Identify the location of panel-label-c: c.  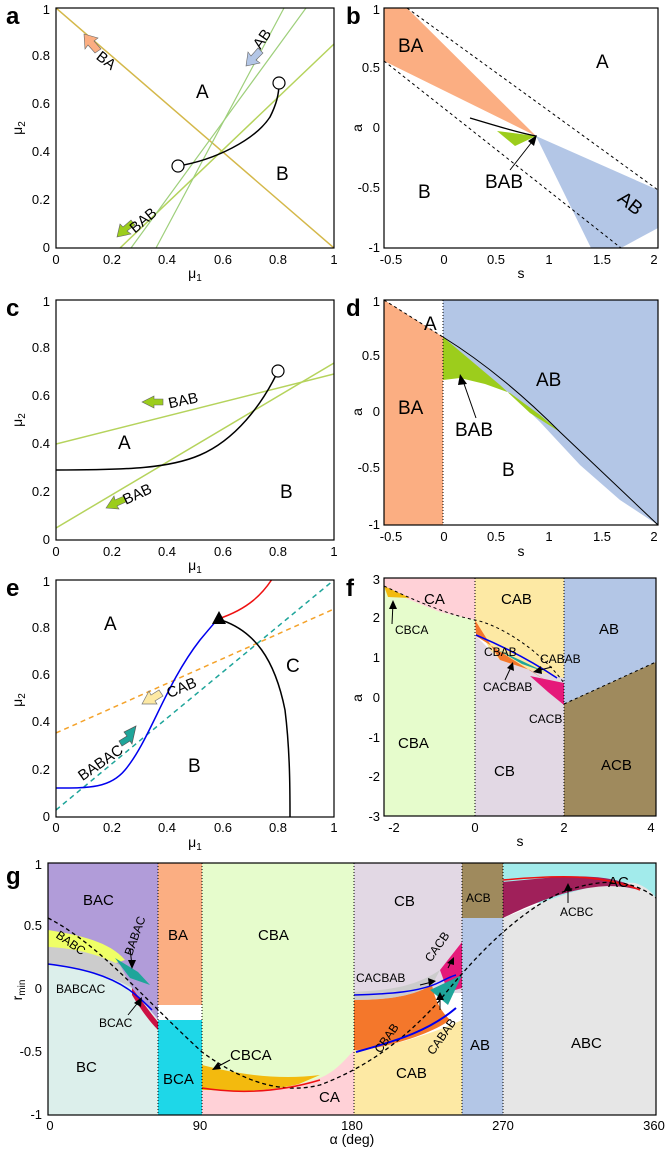
(12, 308).